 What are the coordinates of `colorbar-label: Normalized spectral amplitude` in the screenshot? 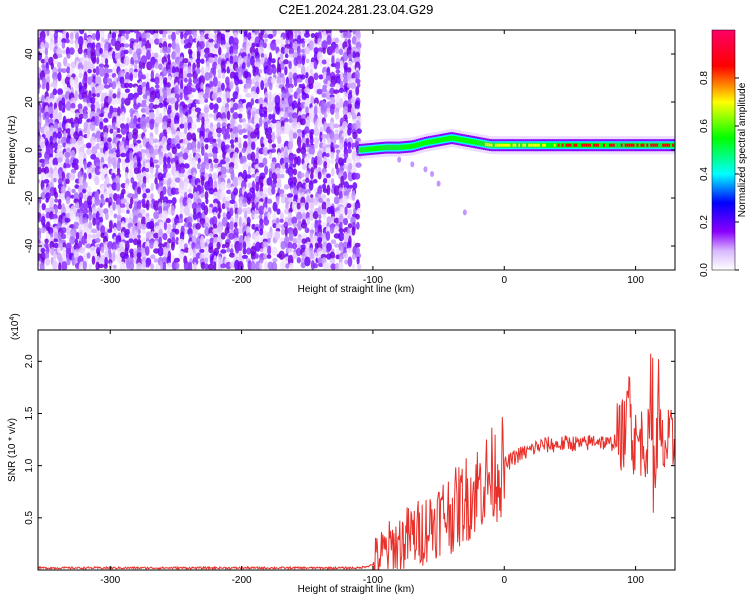 It's located at (742, 149).